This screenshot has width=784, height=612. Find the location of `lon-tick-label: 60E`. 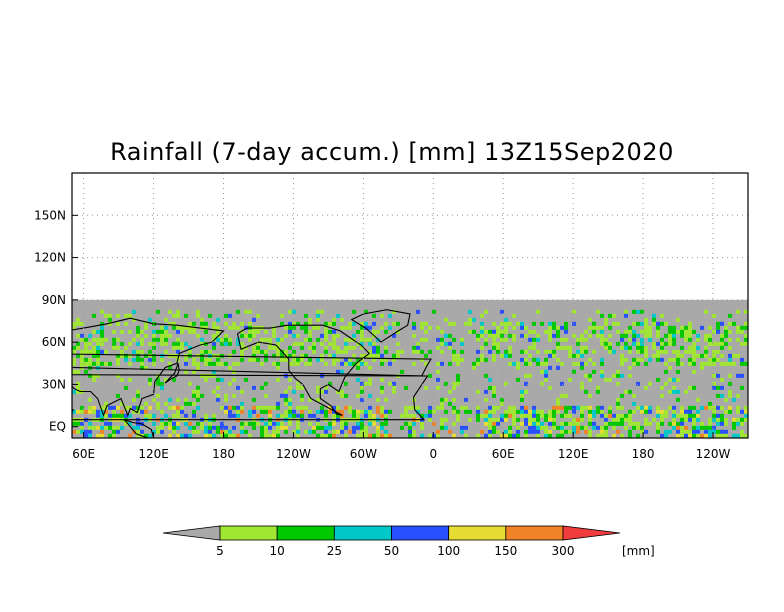

lon-tick-label: 60E is located at coordinates (503, 454).